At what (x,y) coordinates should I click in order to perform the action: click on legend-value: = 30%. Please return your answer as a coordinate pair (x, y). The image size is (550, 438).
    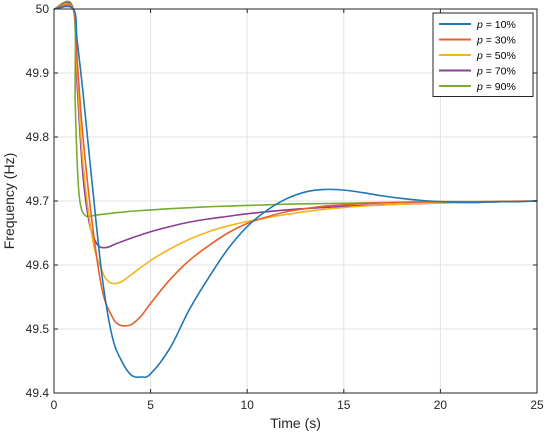
    Looking at the image, I should click on (499, 41).